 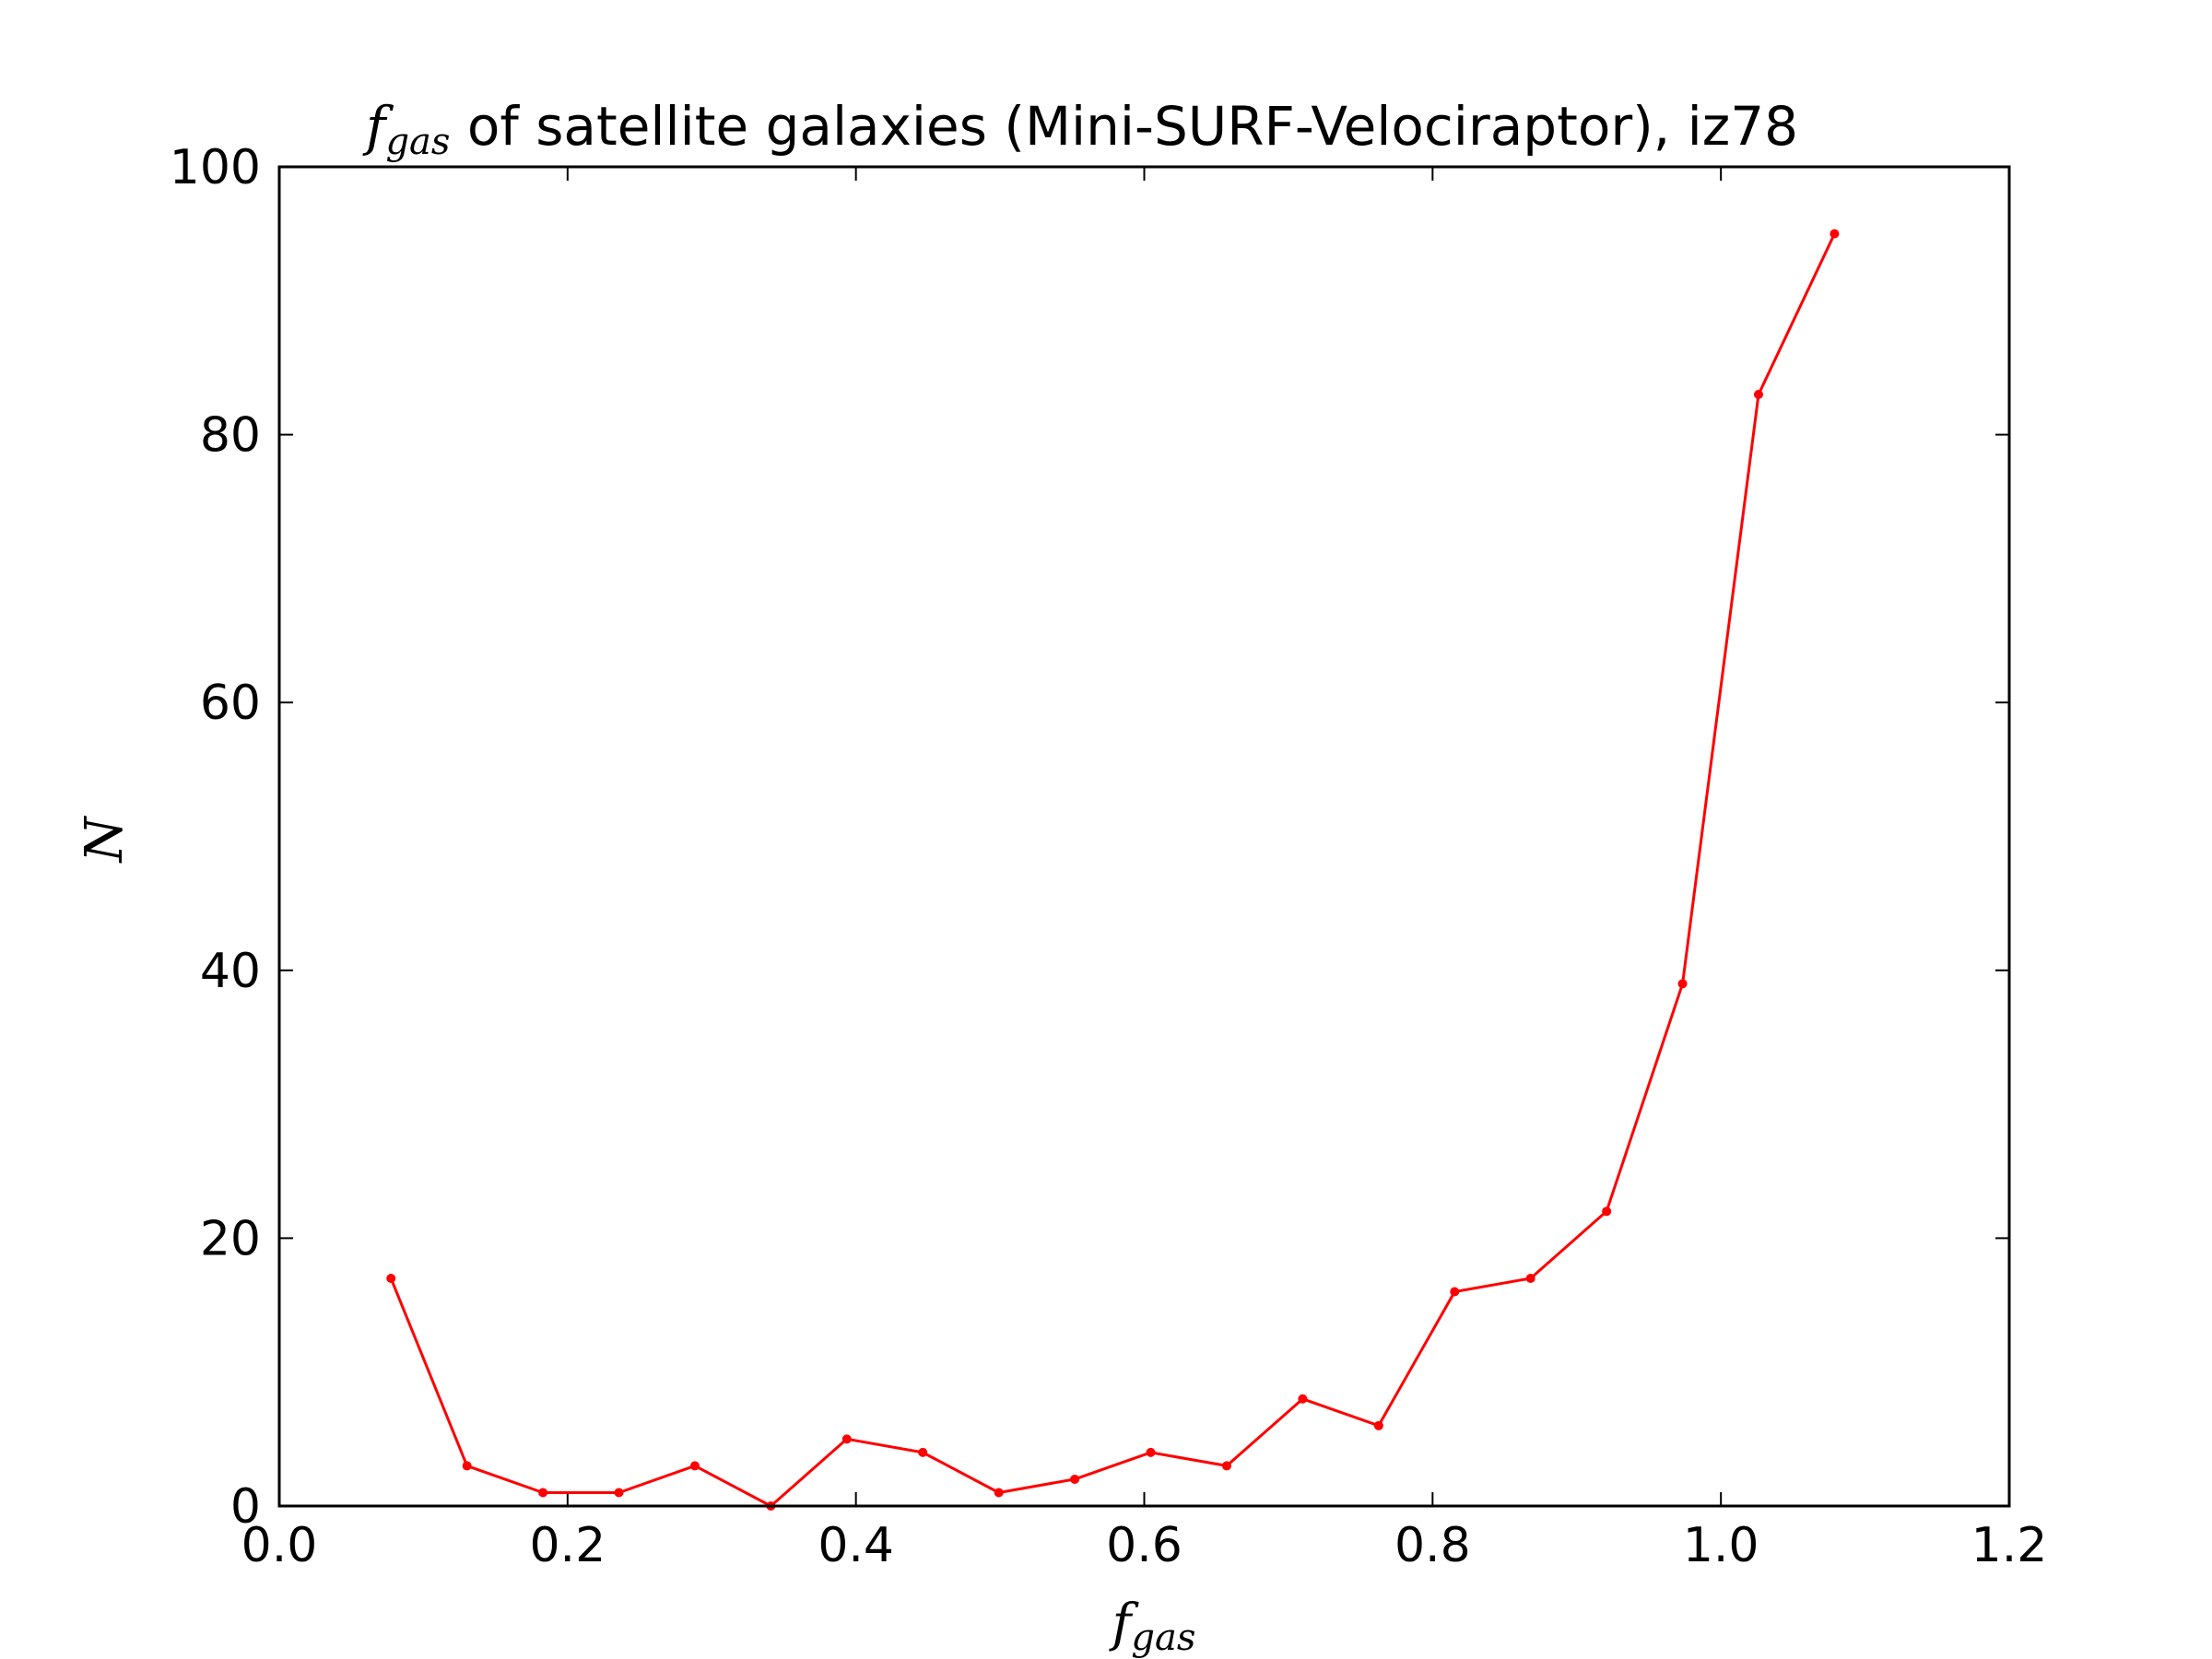 I want to click on y-tick-label: 40, so click(x=230, y=971).